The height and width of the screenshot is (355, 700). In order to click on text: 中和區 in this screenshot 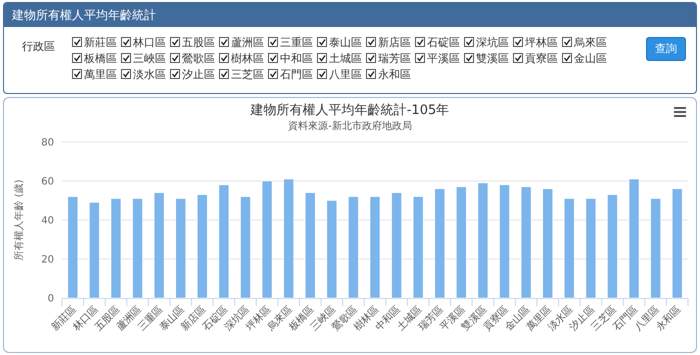, I will do `click(296, 58)`.